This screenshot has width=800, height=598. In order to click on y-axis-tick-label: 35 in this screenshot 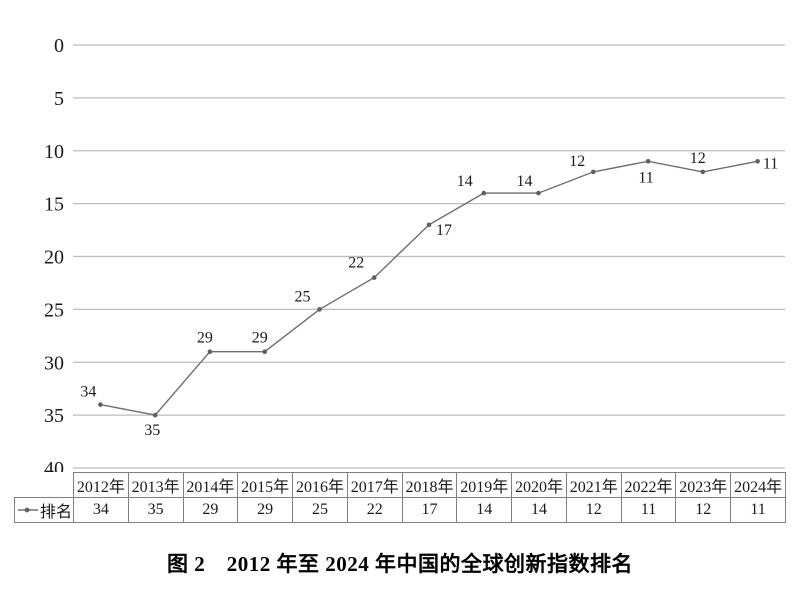, I will do `click(54, 416)`.